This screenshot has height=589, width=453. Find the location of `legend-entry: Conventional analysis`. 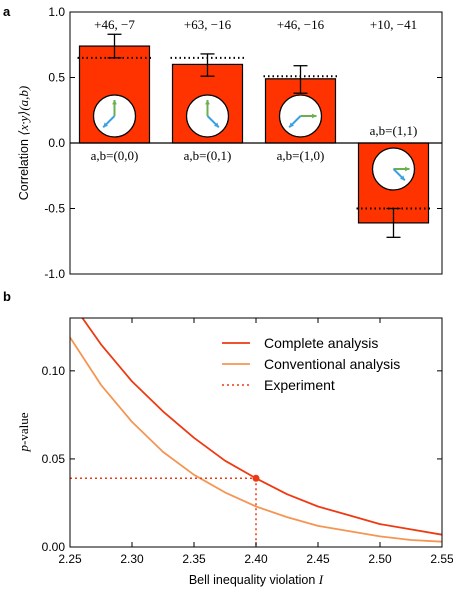

legend-entry: Conventional analysis is located at coordinates (332, 364).